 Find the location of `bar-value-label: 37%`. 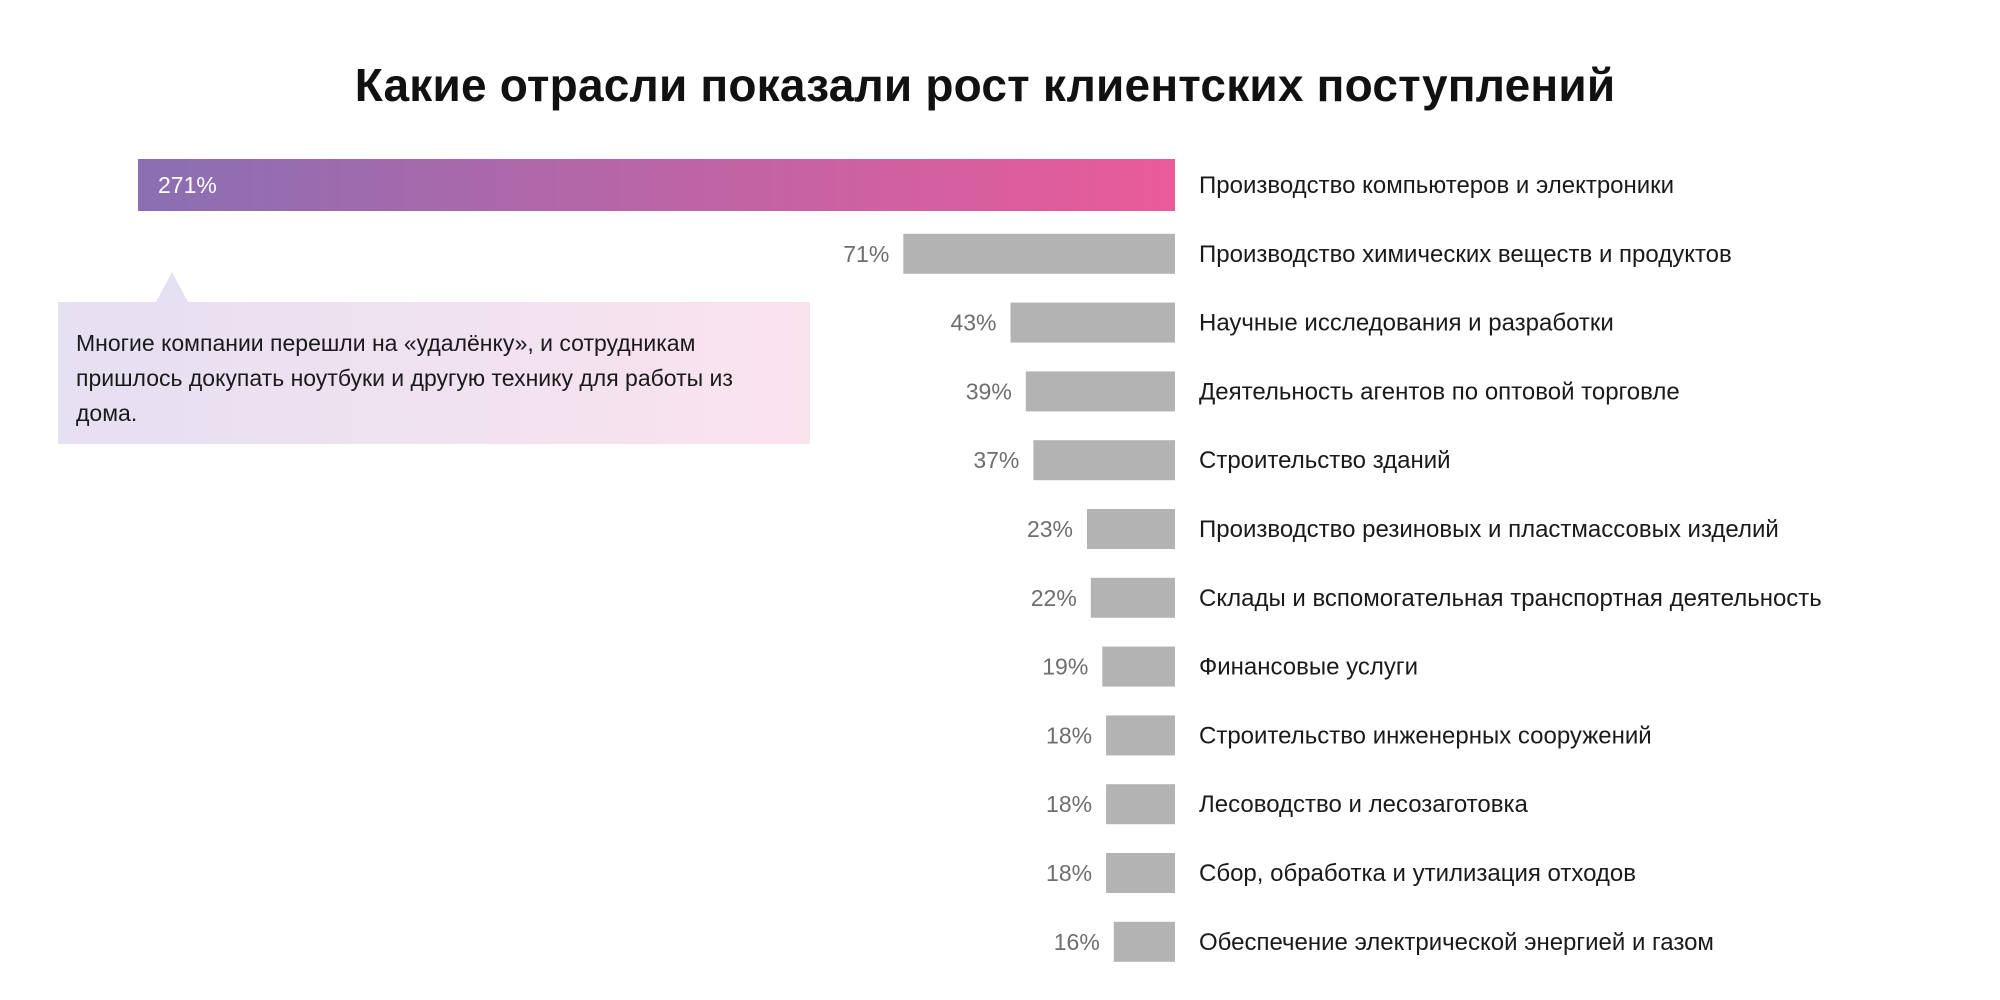

bar-value-label: 37% is located at coordinates (996, 460).